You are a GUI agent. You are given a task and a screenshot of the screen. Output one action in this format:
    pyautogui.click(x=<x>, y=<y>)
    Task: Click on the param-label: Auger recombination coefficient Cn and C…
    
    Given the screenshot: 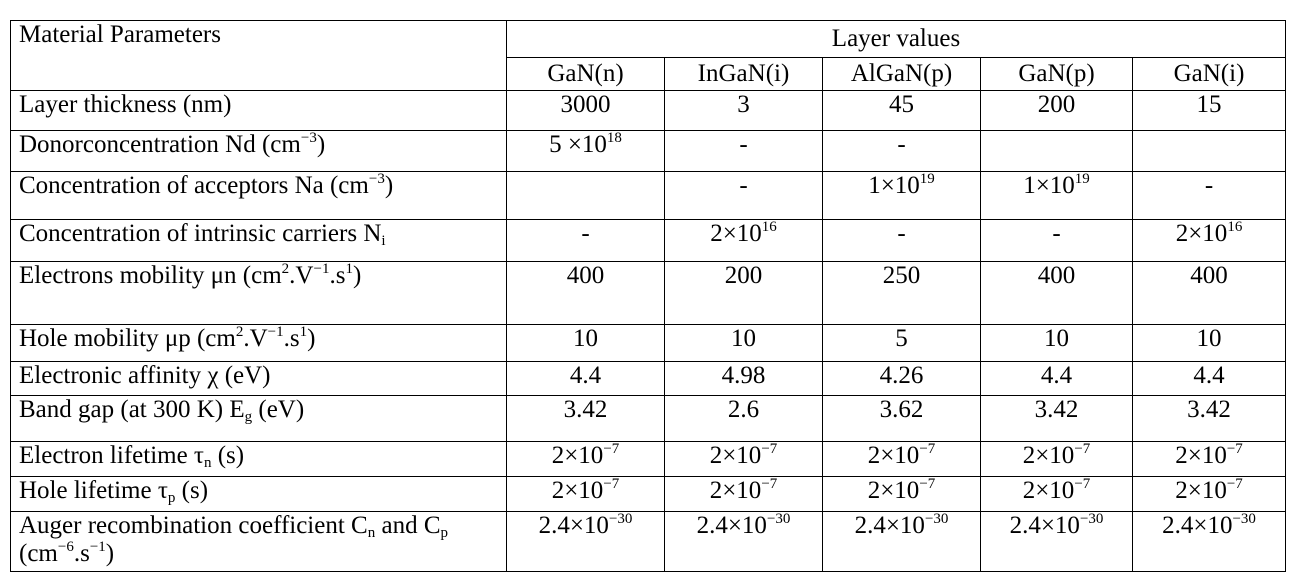 What is the action you would take?
    pyautogui.click(x=258, y=541)
    